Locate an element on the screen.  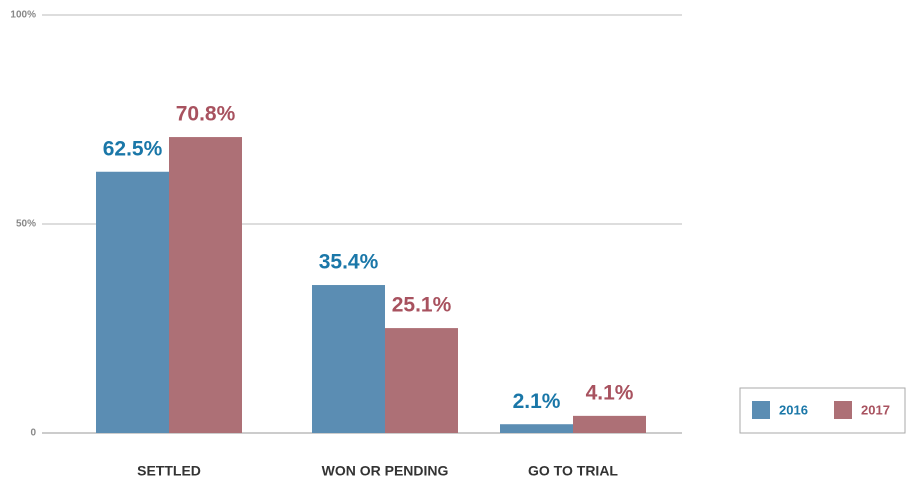
x-tick-label: GO TO TRIAL is located at coordinates (573, 471).